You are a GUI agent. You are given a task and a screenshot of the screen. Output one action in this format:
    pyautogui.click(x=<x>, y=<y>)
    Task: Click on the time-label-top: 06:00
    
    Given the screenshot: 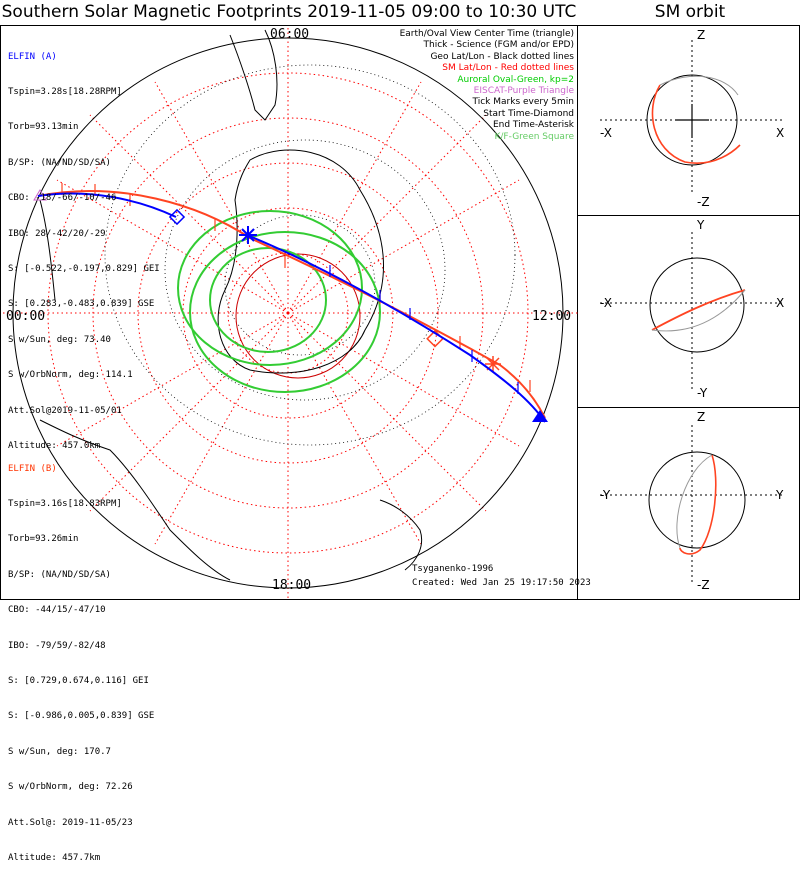 What is the action you would take?
    pyautogui.click(x=290, y=34)
    